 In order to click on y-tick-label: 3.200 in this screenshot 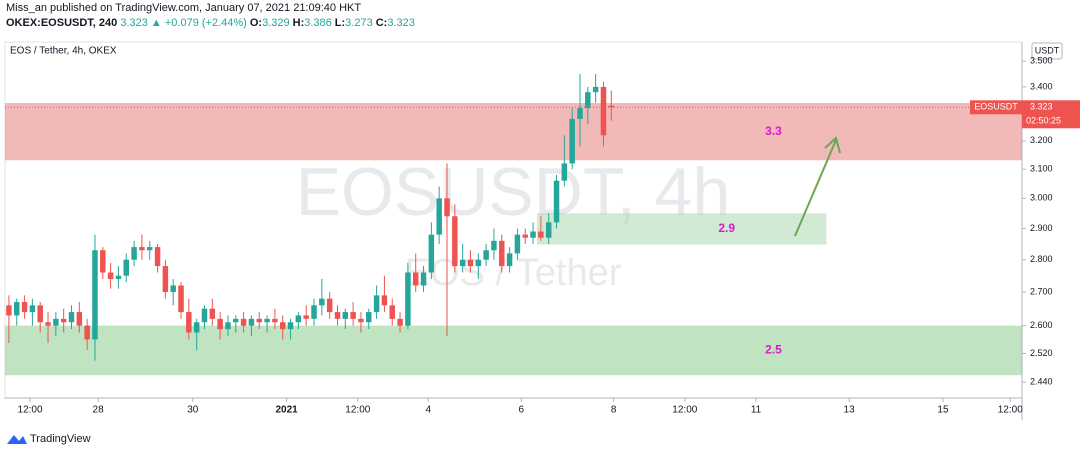, I will do `click(1041, 140)`.